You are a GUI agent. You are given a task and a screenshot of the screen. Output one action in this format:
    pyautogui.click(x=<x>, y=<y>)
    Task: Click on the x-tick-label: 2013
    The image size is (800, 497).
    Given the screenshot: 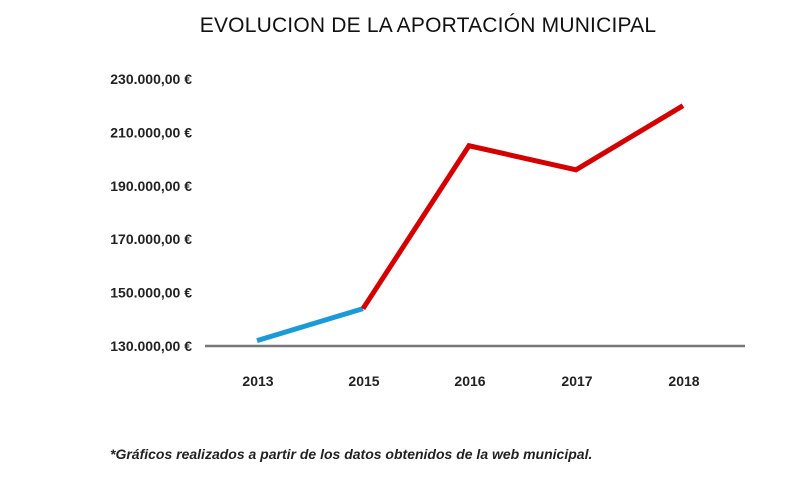 What is the action you would take?
    pyautogui.click(x=257, y=381)
    